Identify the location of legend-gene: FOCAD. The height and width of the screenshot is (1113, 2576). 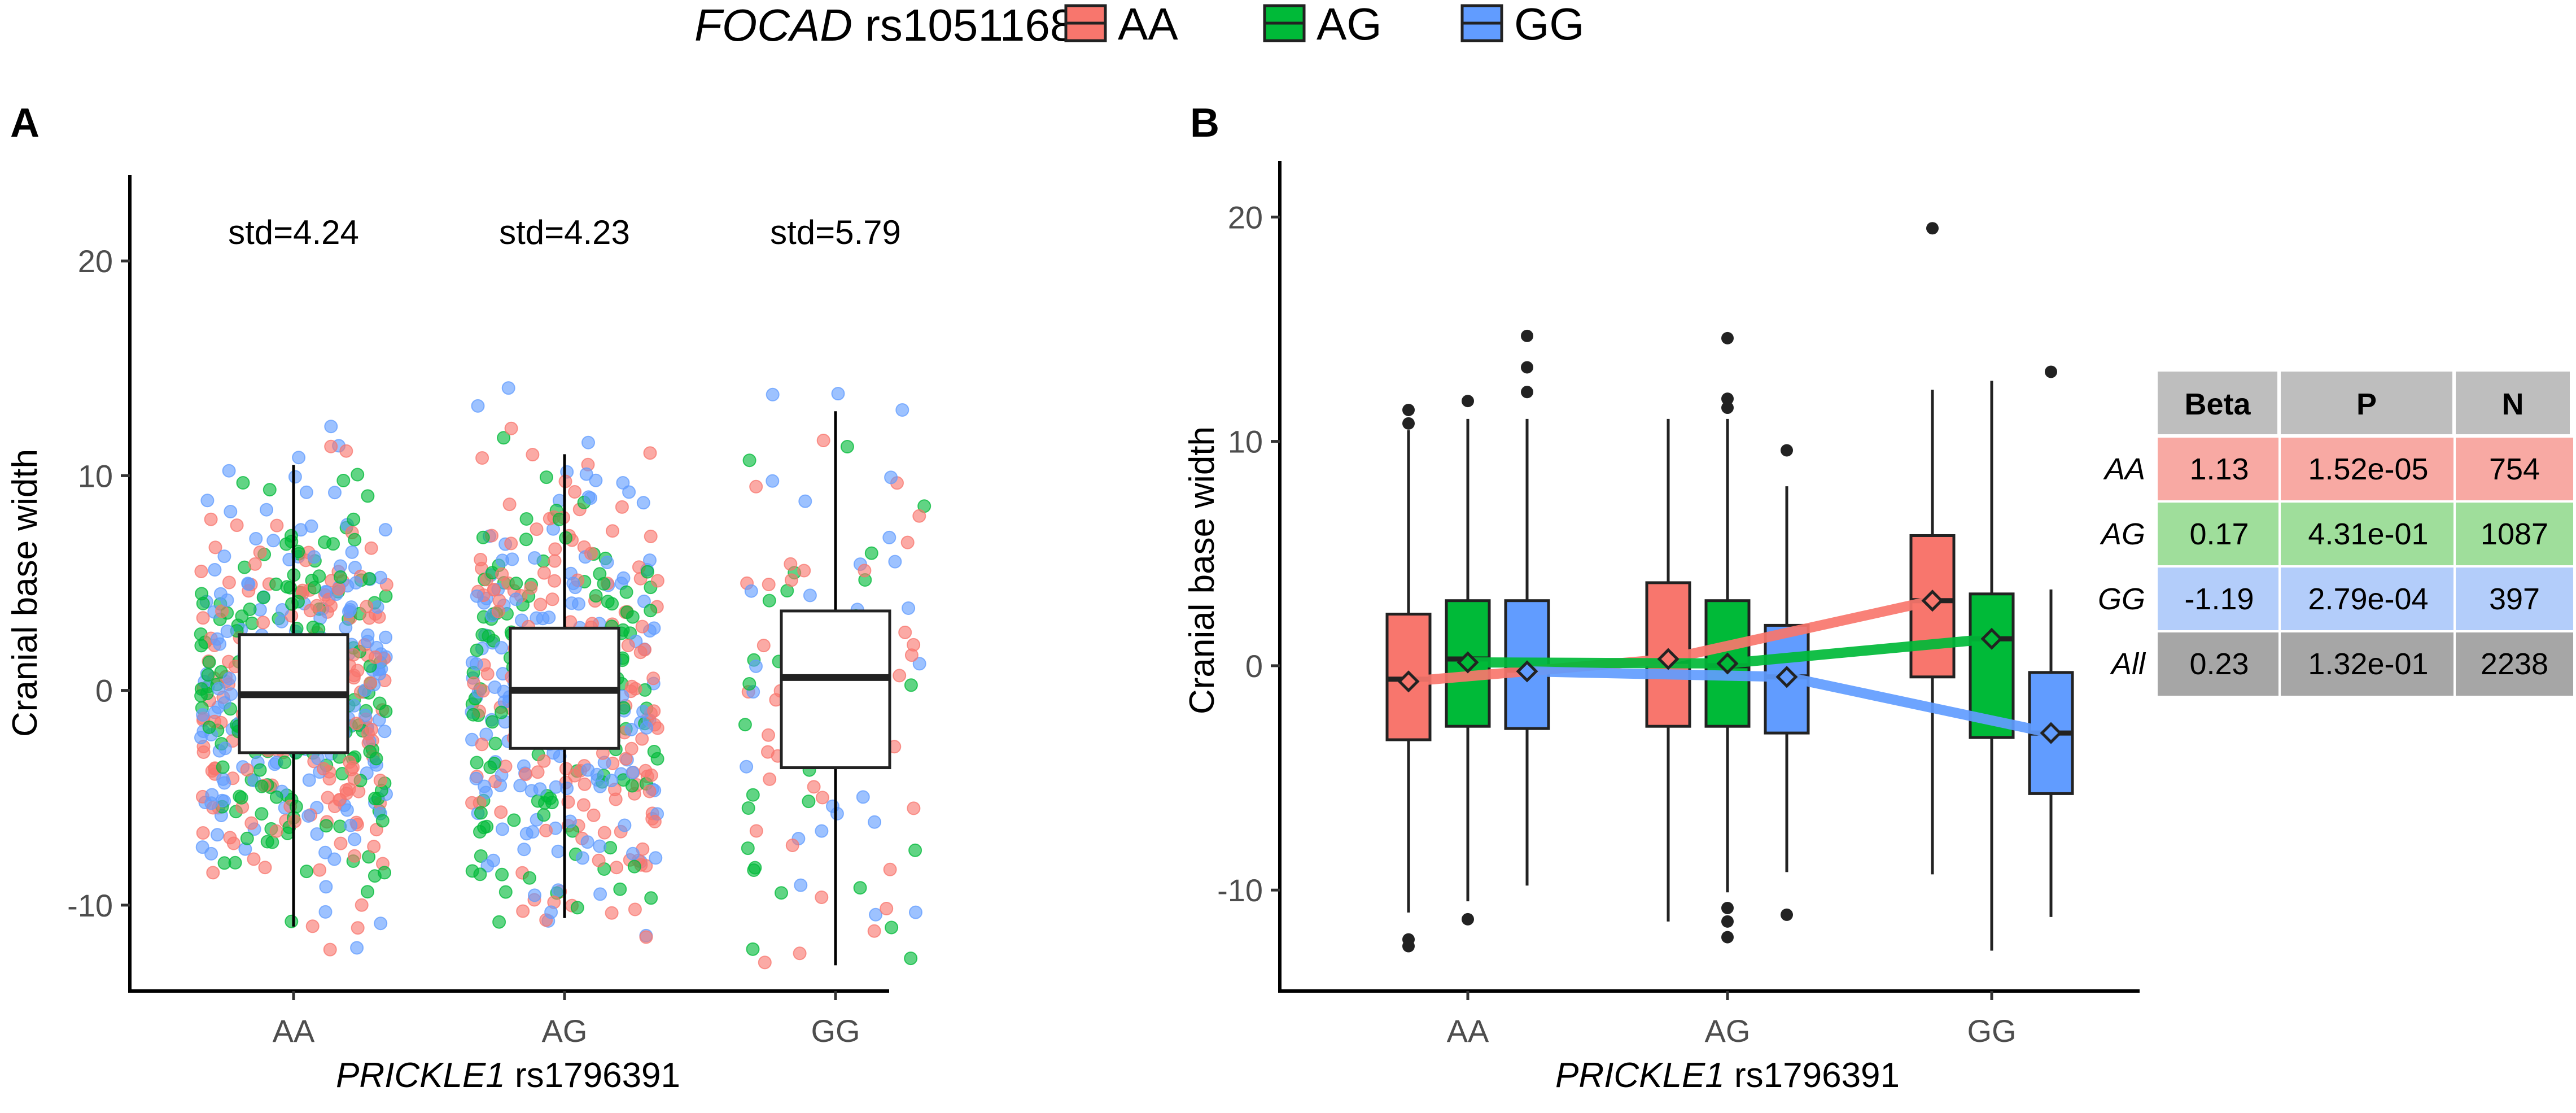
(773, 25).